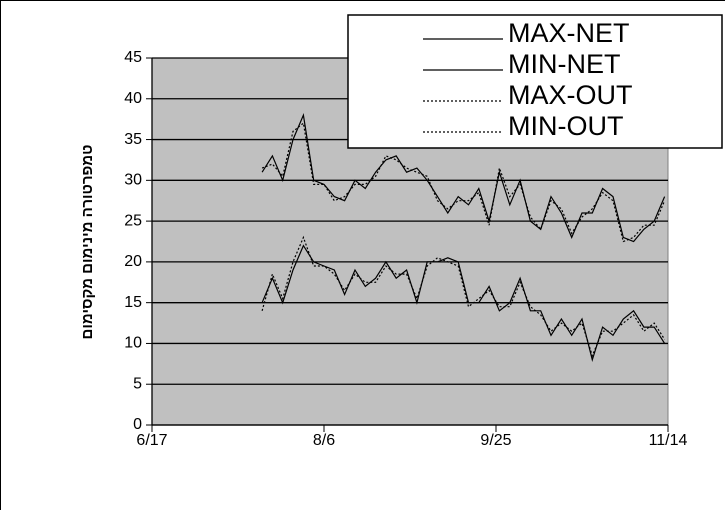  Describe the element at coordinates (565, 126) in the screenshot. I see `legend-label: MIN-OUT` at that location.